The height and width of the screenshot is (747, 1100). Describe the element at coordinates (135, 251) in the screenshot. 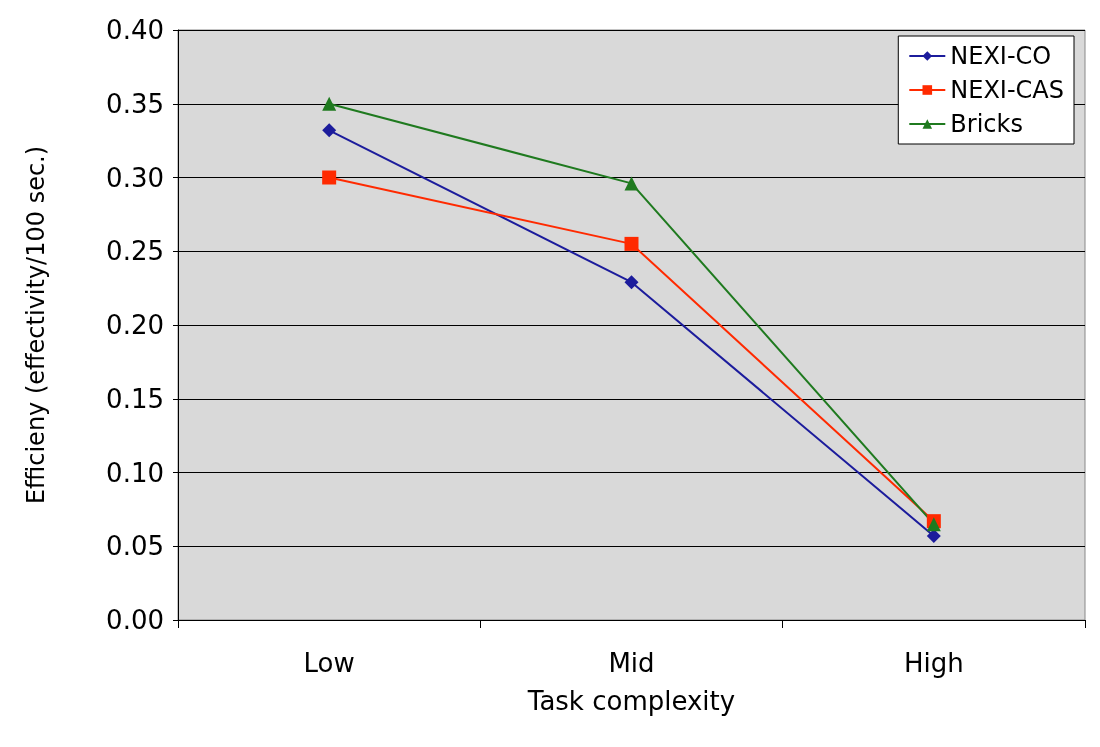

I see `y-tick-label: 0.25` at that location.